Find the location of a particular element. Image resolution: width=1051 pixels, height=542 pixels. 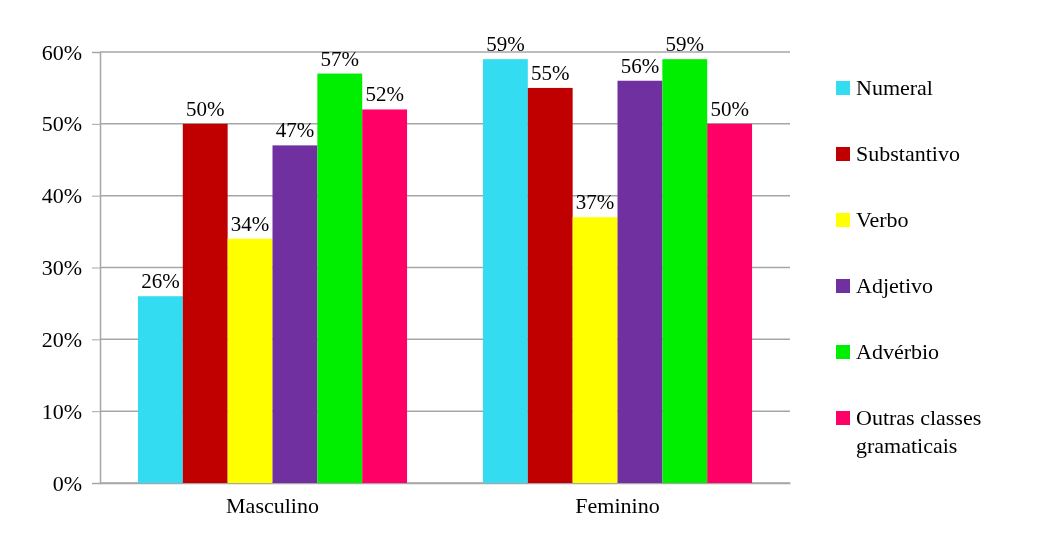

data-label: 26% is located at coordinates (160, 281).